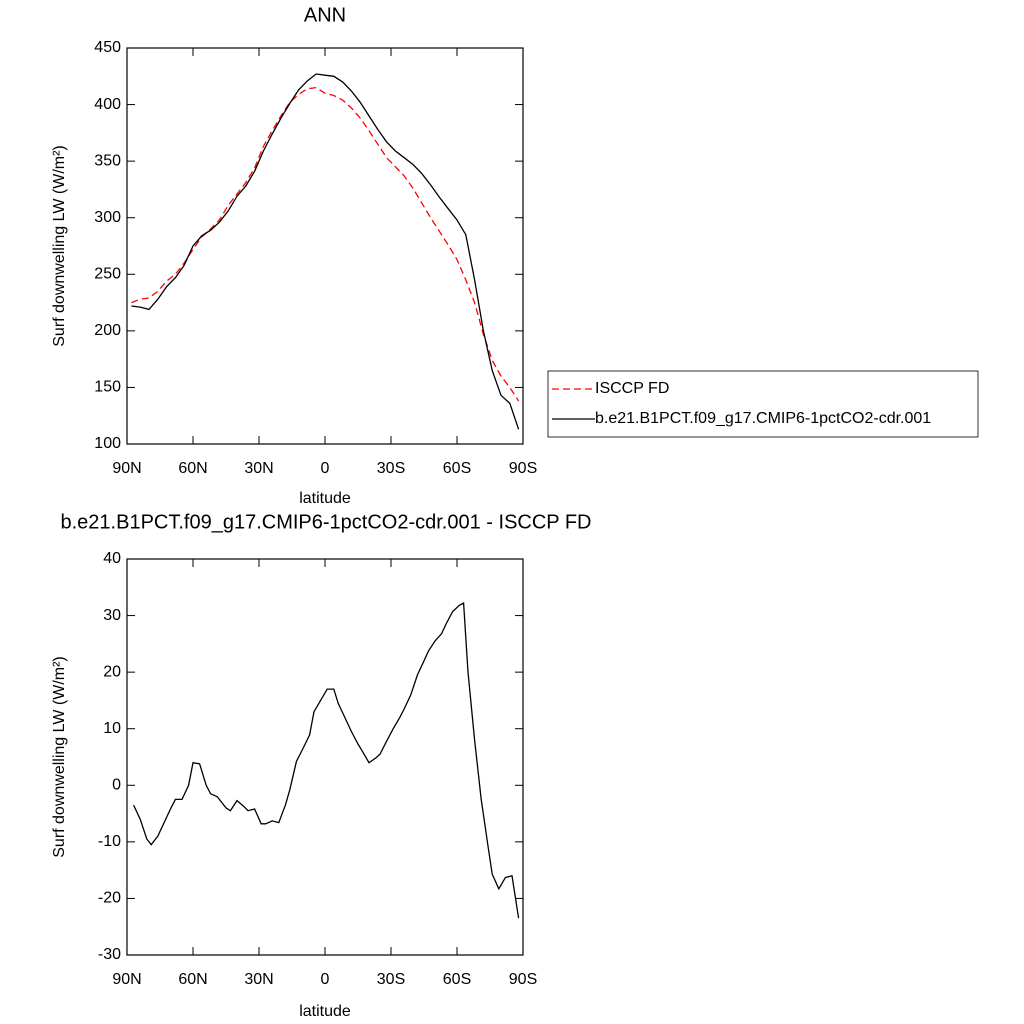 This screenshot has height=1024, width=1024. Describe the element at coordinates (107, 217) in the screenshot. I see `y-tick-label: 300` at that location.